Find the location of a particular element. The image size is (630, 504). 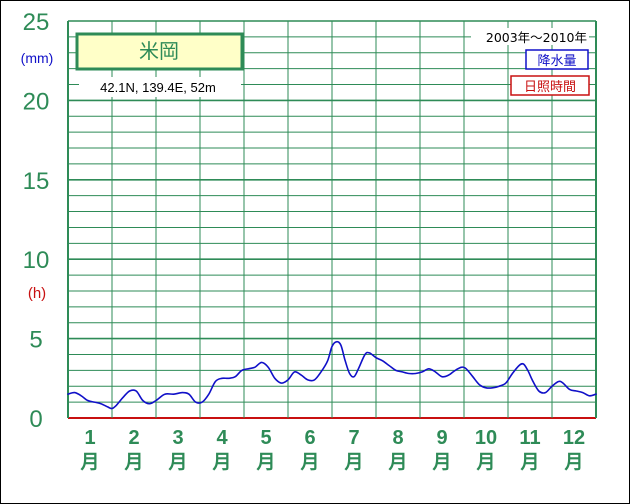

x-tick-month-number: 2 is located at coordinates (133, 438).